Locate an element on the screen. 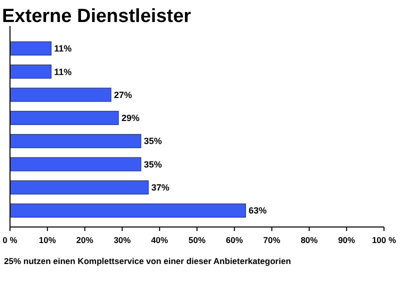 This screenshot has width=400, height=289. data-label: 63% is located at coordinates (257, 211).